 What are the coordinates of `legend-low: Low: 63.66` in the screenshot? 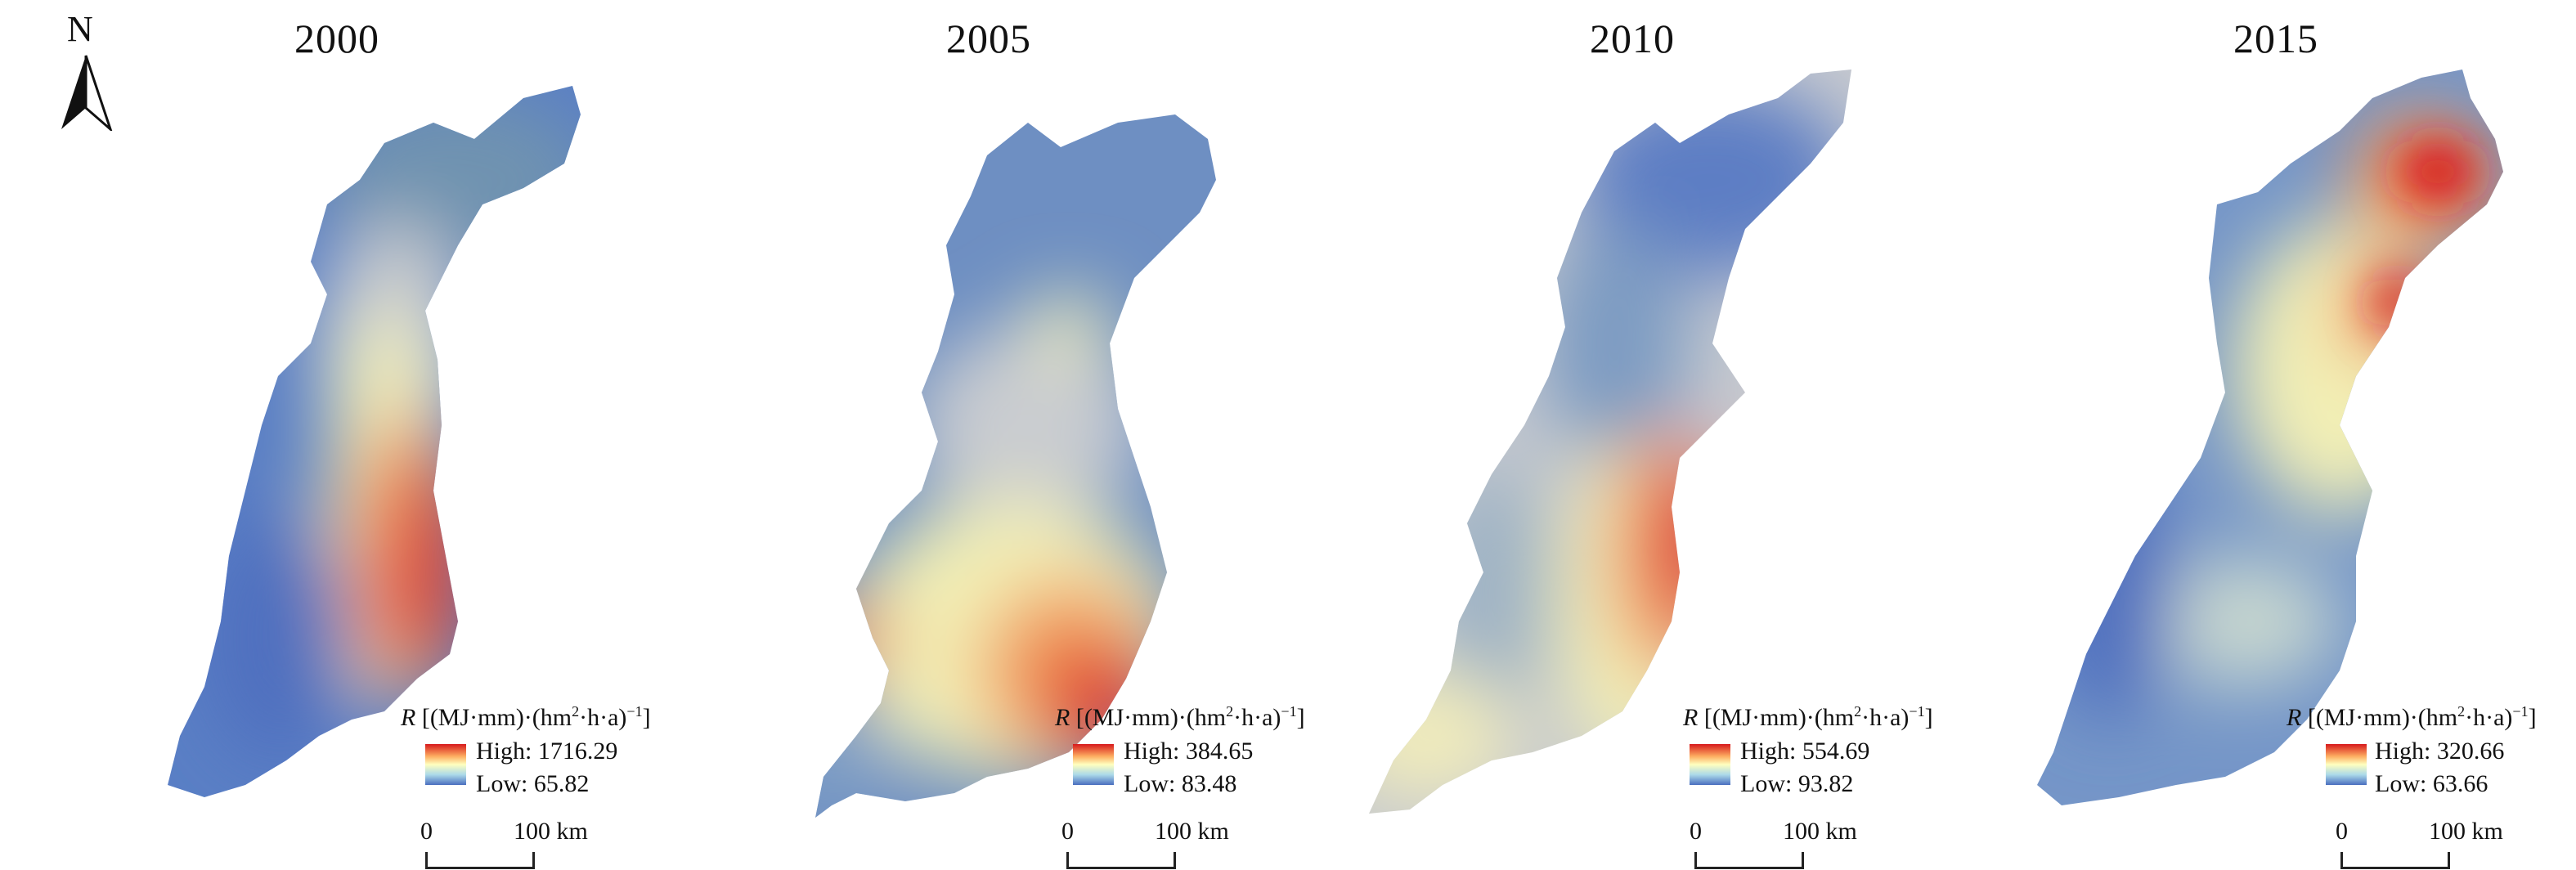 It's located at (2431, 783).